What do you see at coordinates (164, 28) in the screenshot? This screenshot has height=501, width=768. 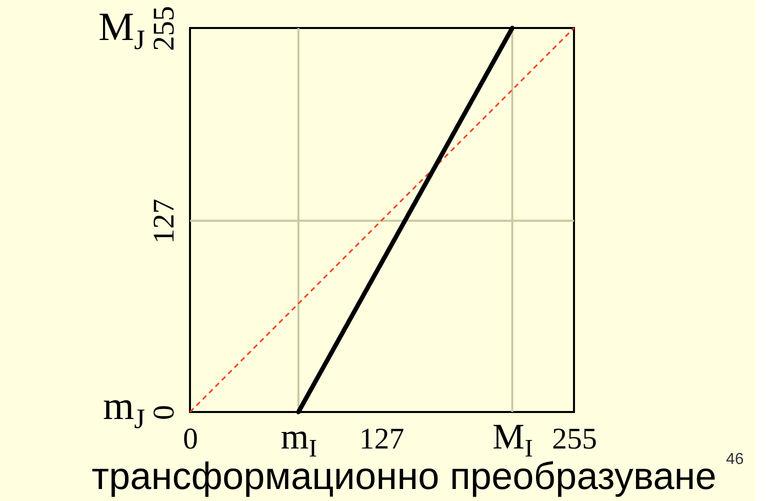 I see `y-tick-label: 255` at bounding box center [164, 28].